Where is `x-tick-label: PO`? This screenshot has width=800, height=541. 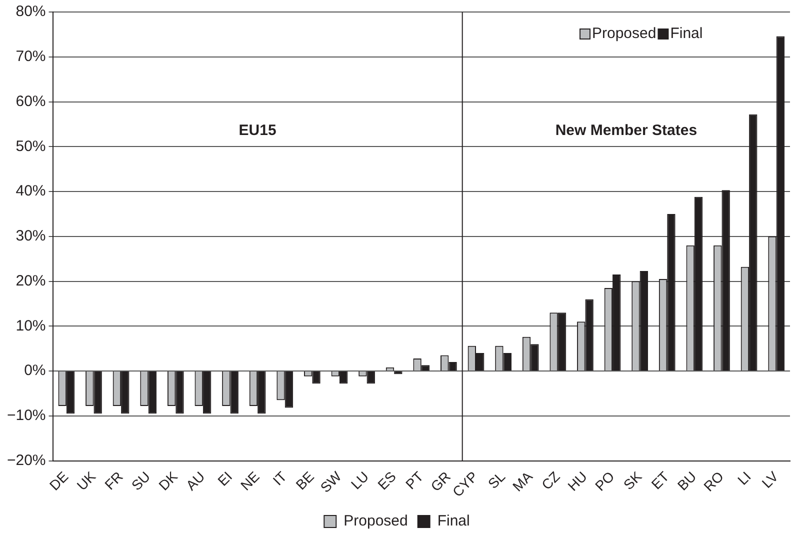 x-tick-label: PO is located at coordinates (605, 481).